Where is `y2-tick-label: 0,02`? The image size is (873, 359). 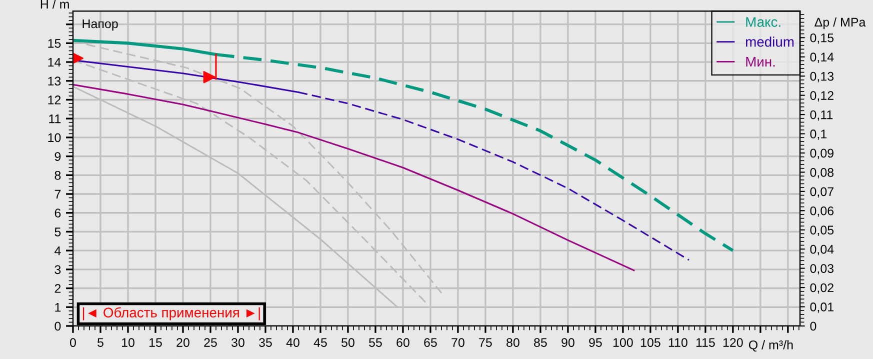
y2-tick-label: 0,02 is located at coordinates (822, 288).